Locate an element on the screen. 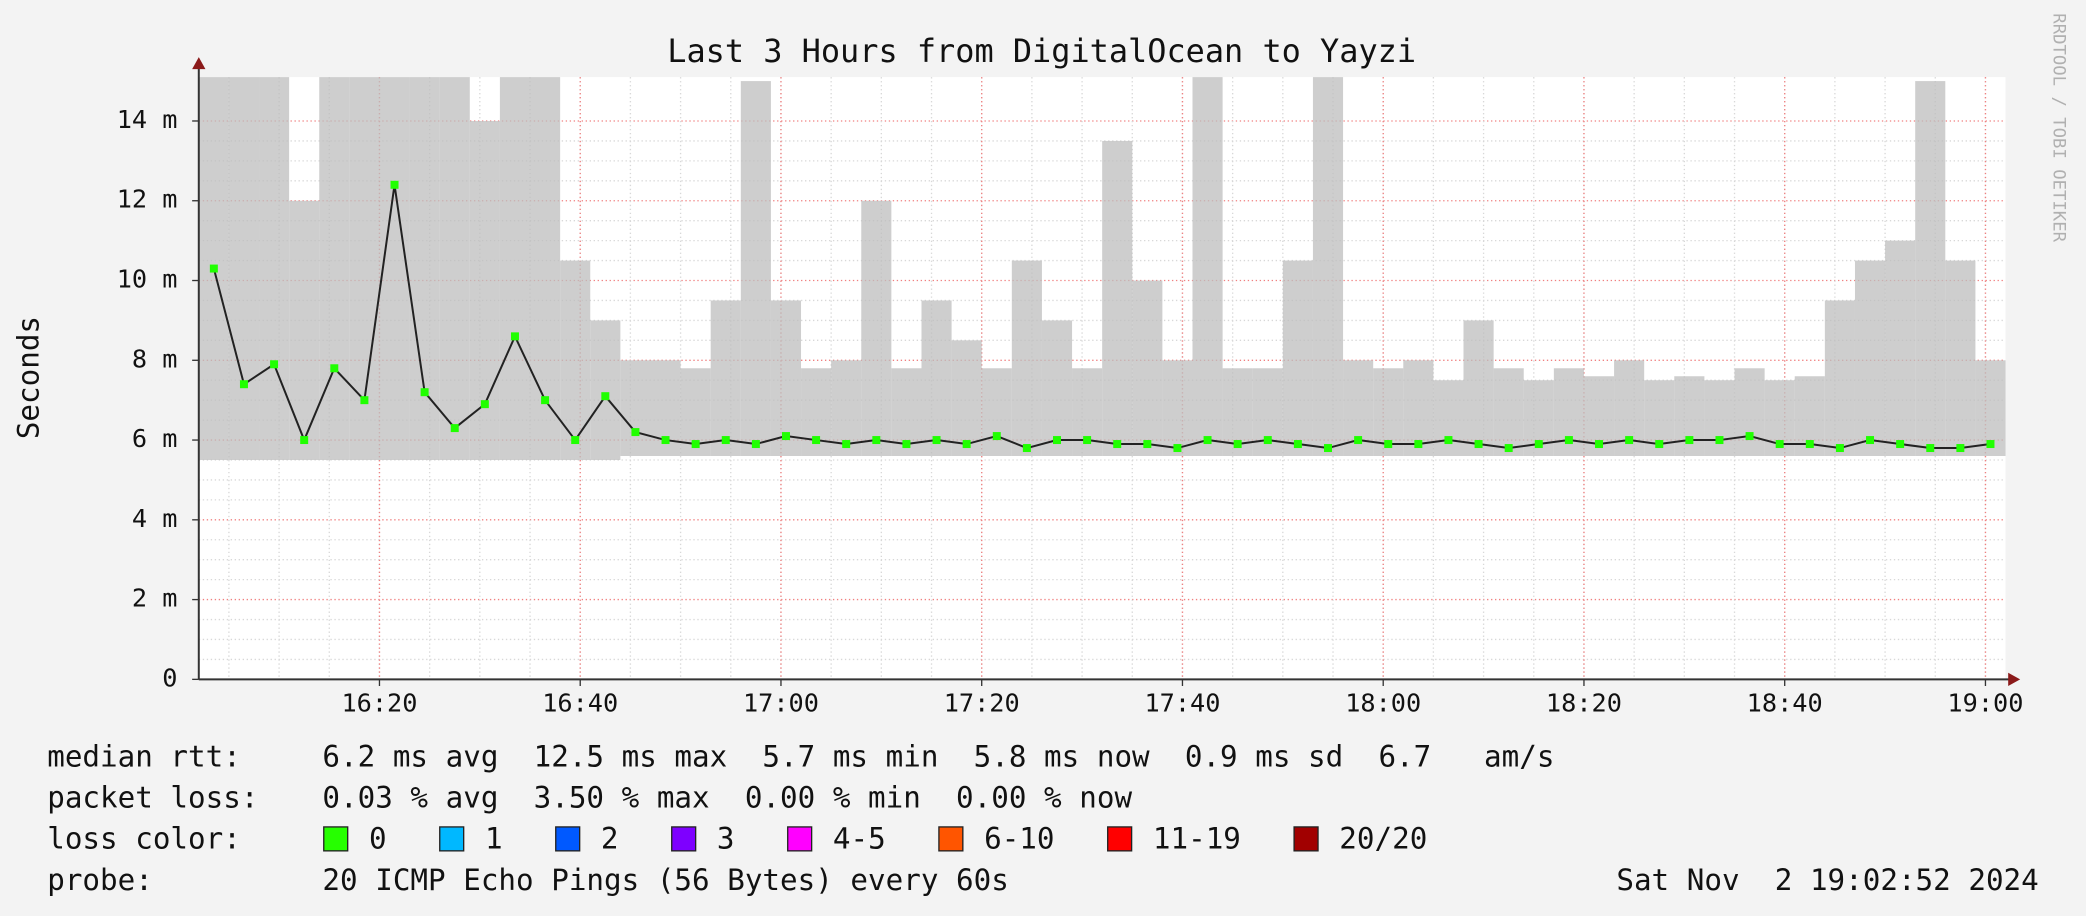 This screenshot has width=2086, height=916. x-tick-label: 16:20 is located at coordinates (379, 703).